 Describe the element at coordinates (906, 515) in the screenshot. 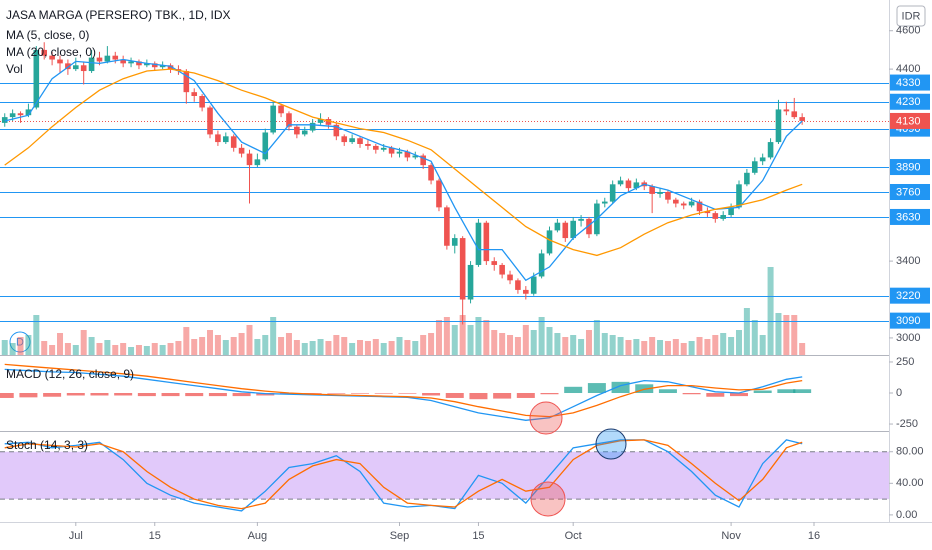

I see `y-tick-label: 0.00` at that location.